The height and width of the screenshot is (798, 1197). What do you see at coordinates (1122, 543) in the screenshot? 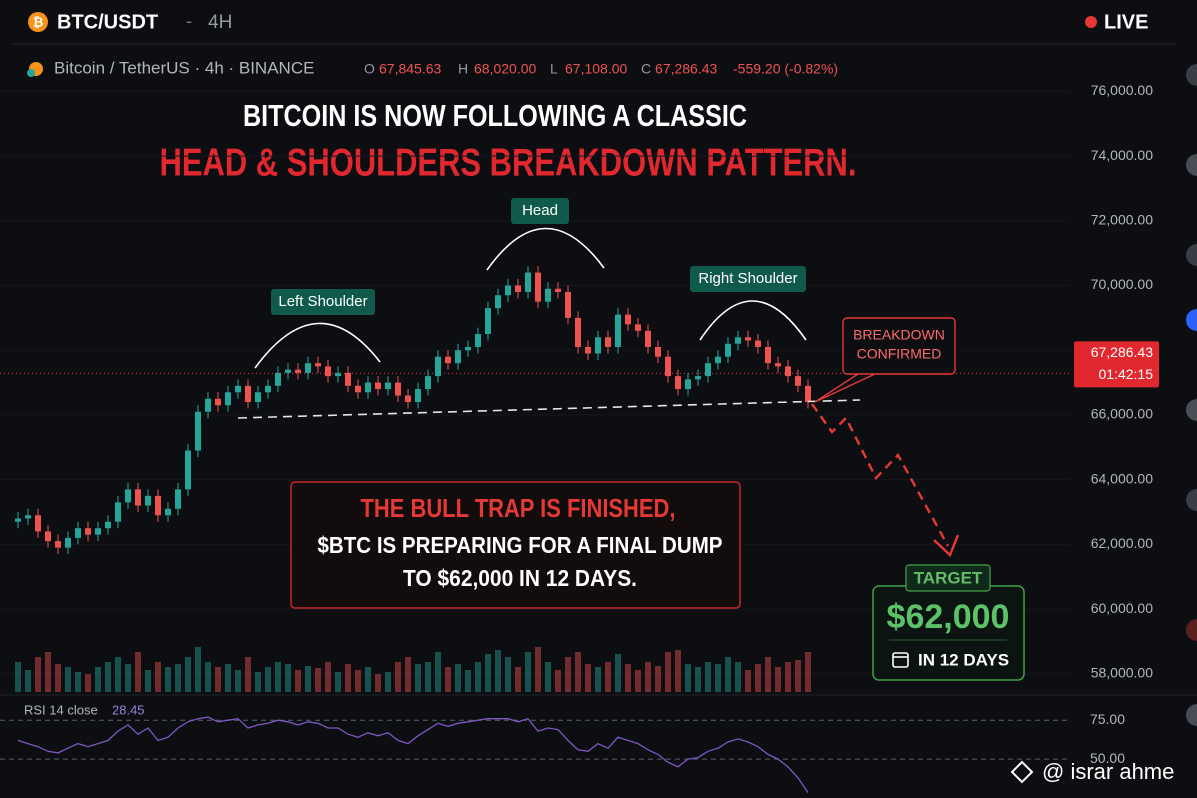
I see `y-tick-label: 62,000.00` at bounding box center [1122, 543].